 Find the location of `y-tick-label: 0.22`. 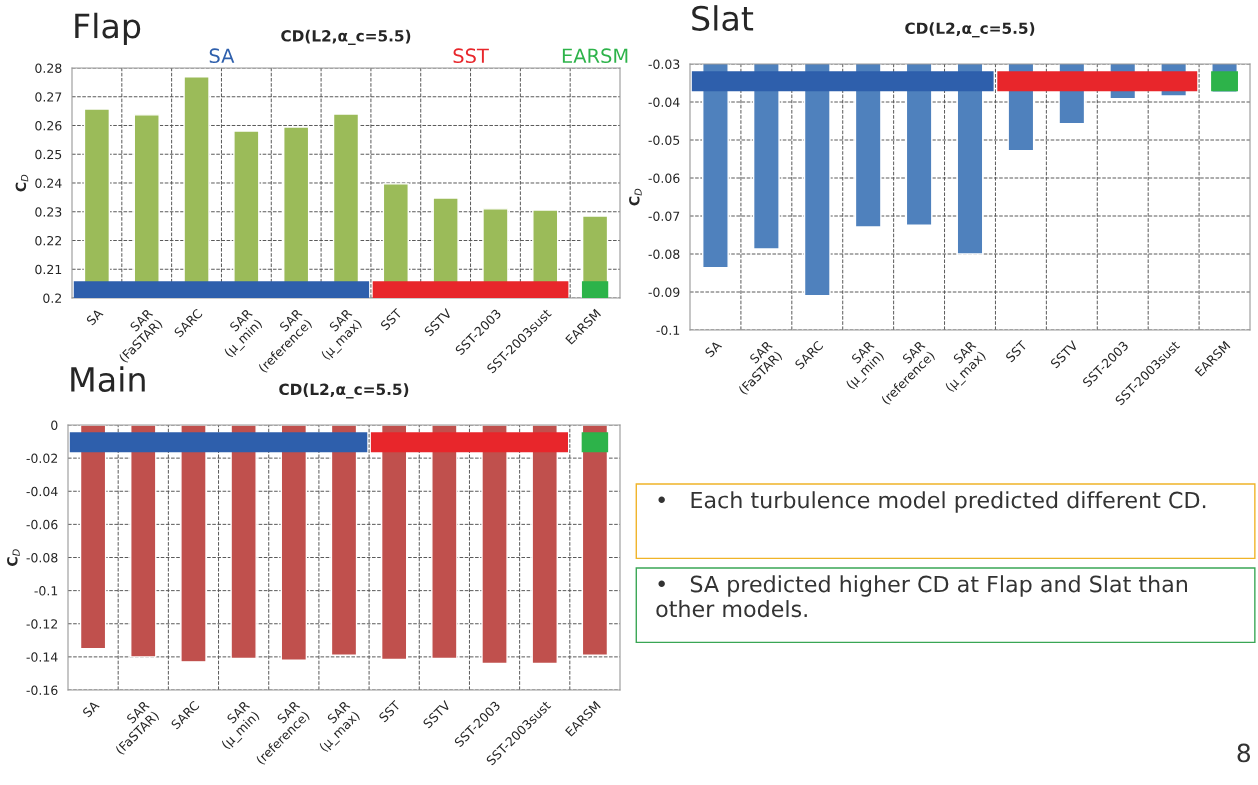

y-tick-label: 0.22 is located at coordinates (48, 240).